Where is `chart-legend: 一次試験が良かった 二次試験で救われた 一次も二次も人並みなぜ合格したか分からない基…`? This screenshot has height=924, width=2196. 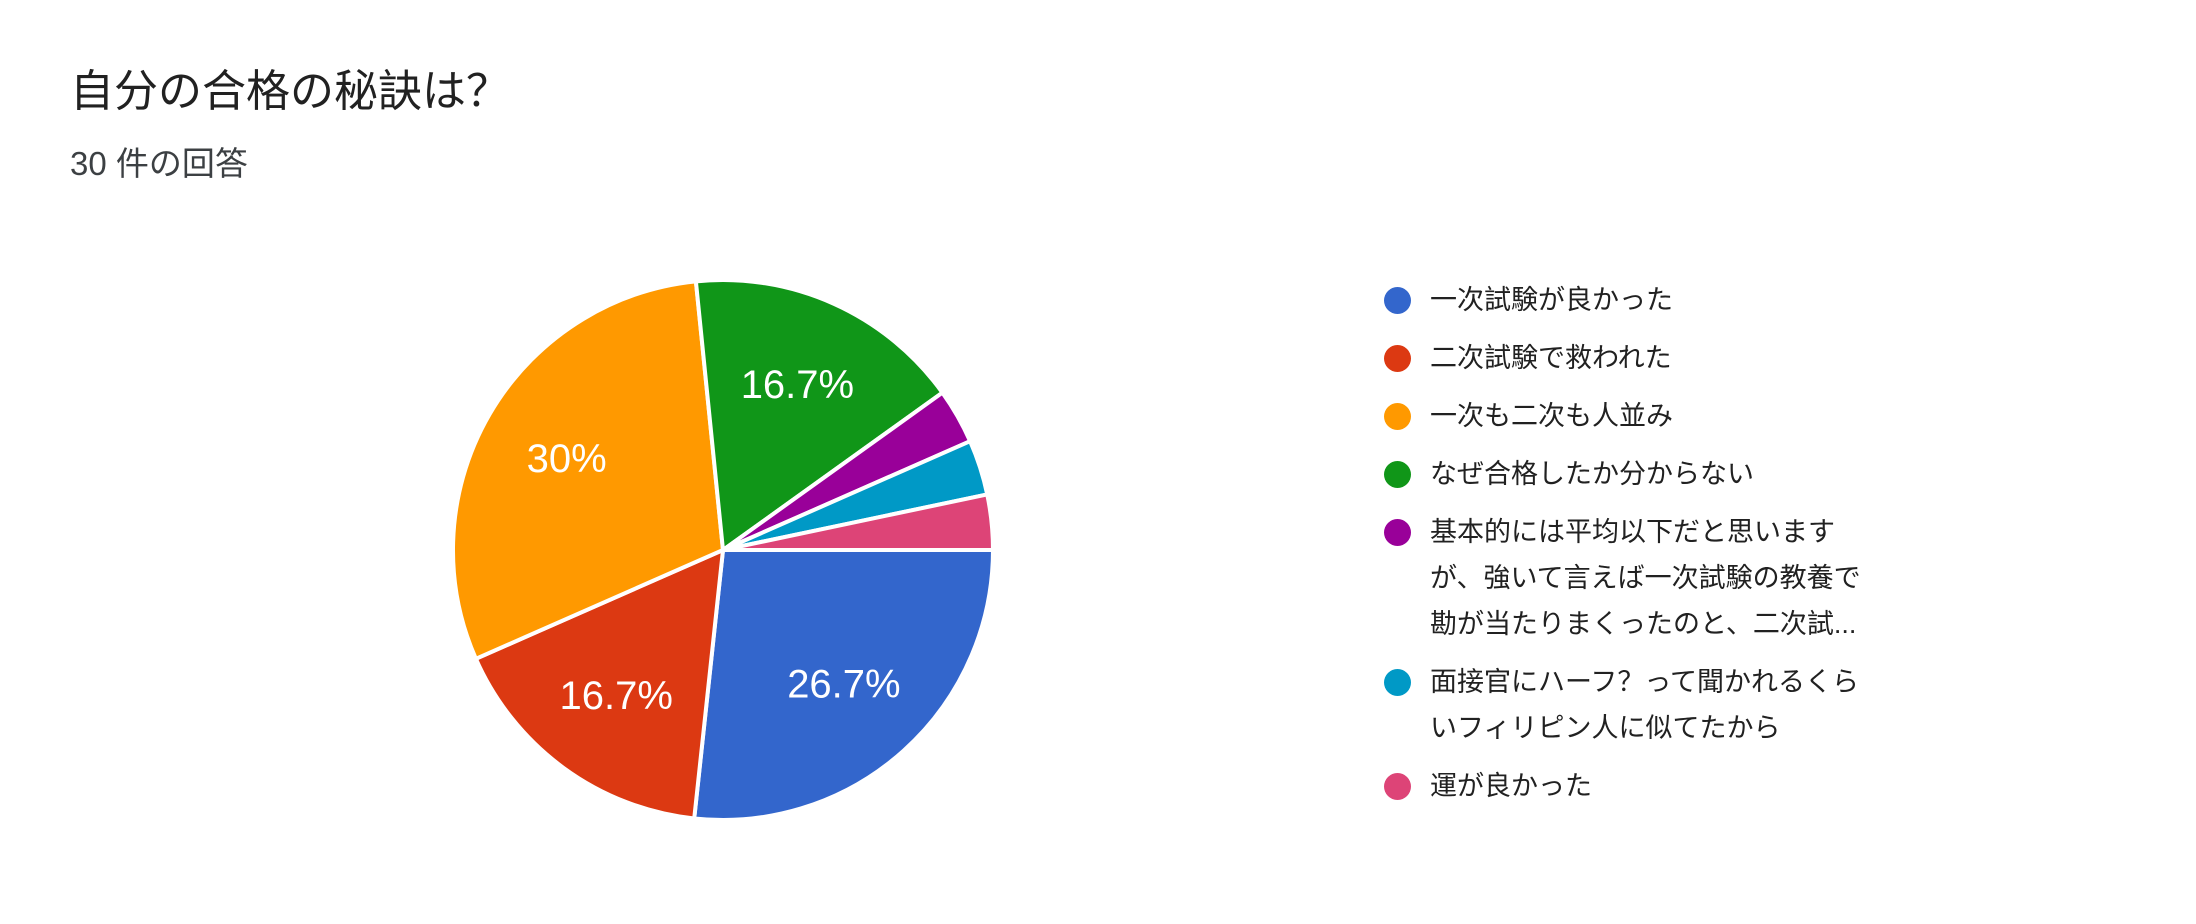
chart-legend: 一次試験が良かった 二次試験で救われた 一次も二次も人並みなぜ合格したか分からない基… is located at coordinates (1622, 549).